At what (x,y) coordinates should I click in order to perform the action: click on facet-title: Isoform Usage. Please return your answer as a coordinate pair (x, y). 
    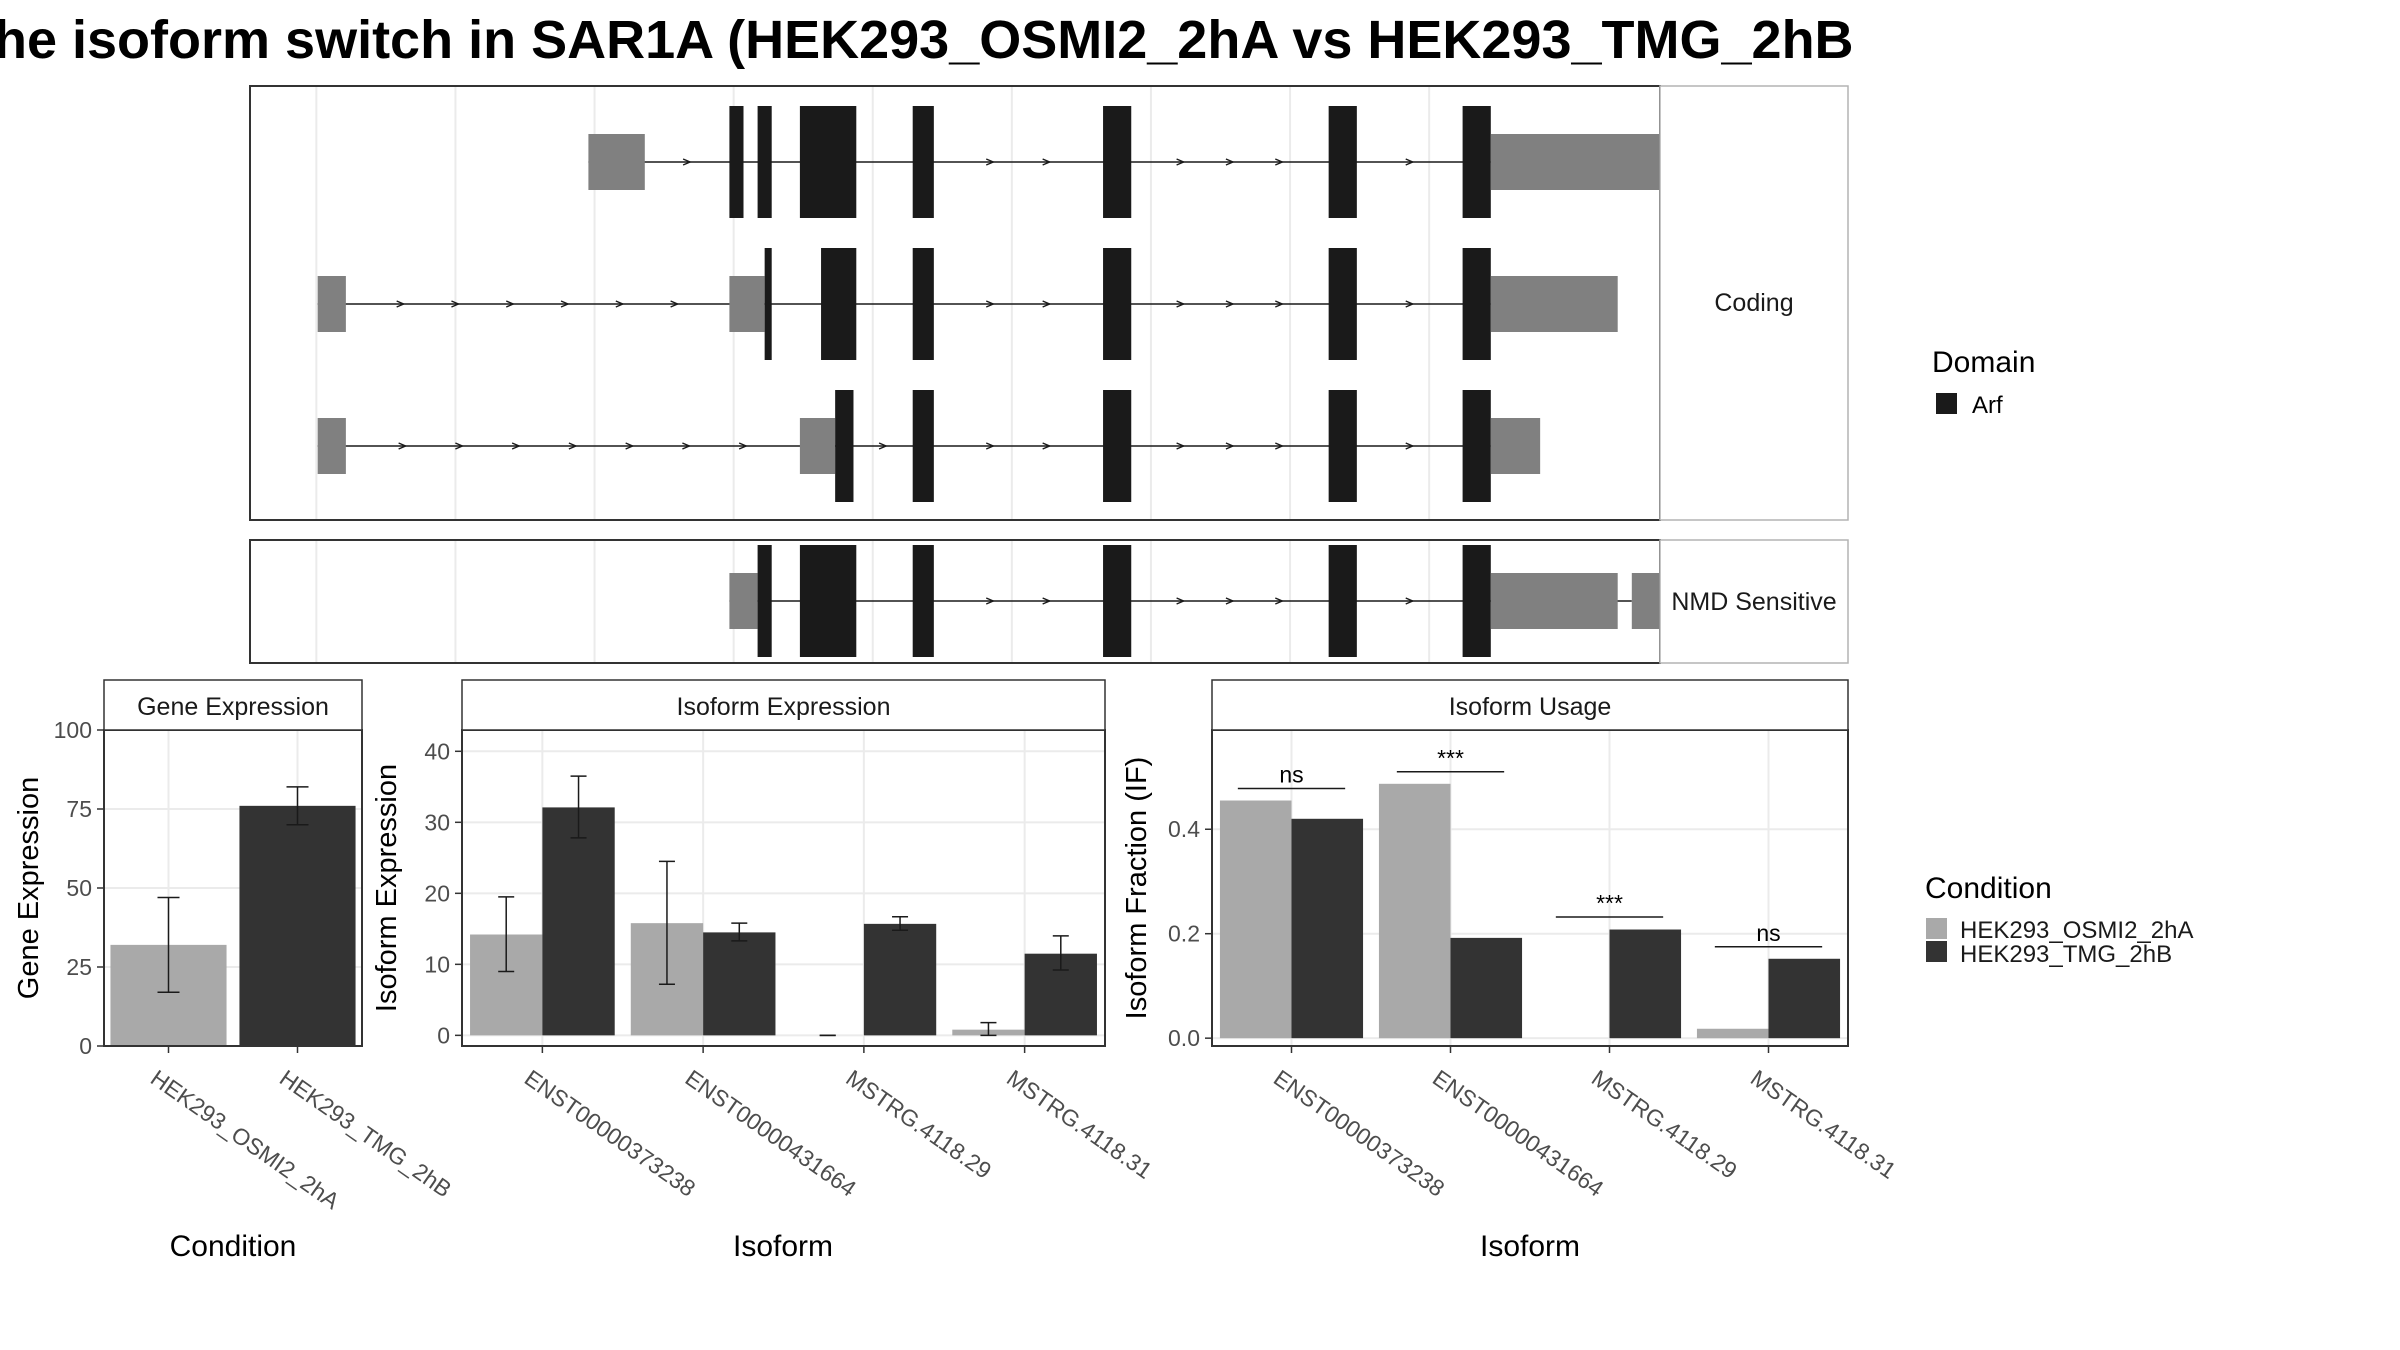
    Looking at the image, I should click on (1530, 707).